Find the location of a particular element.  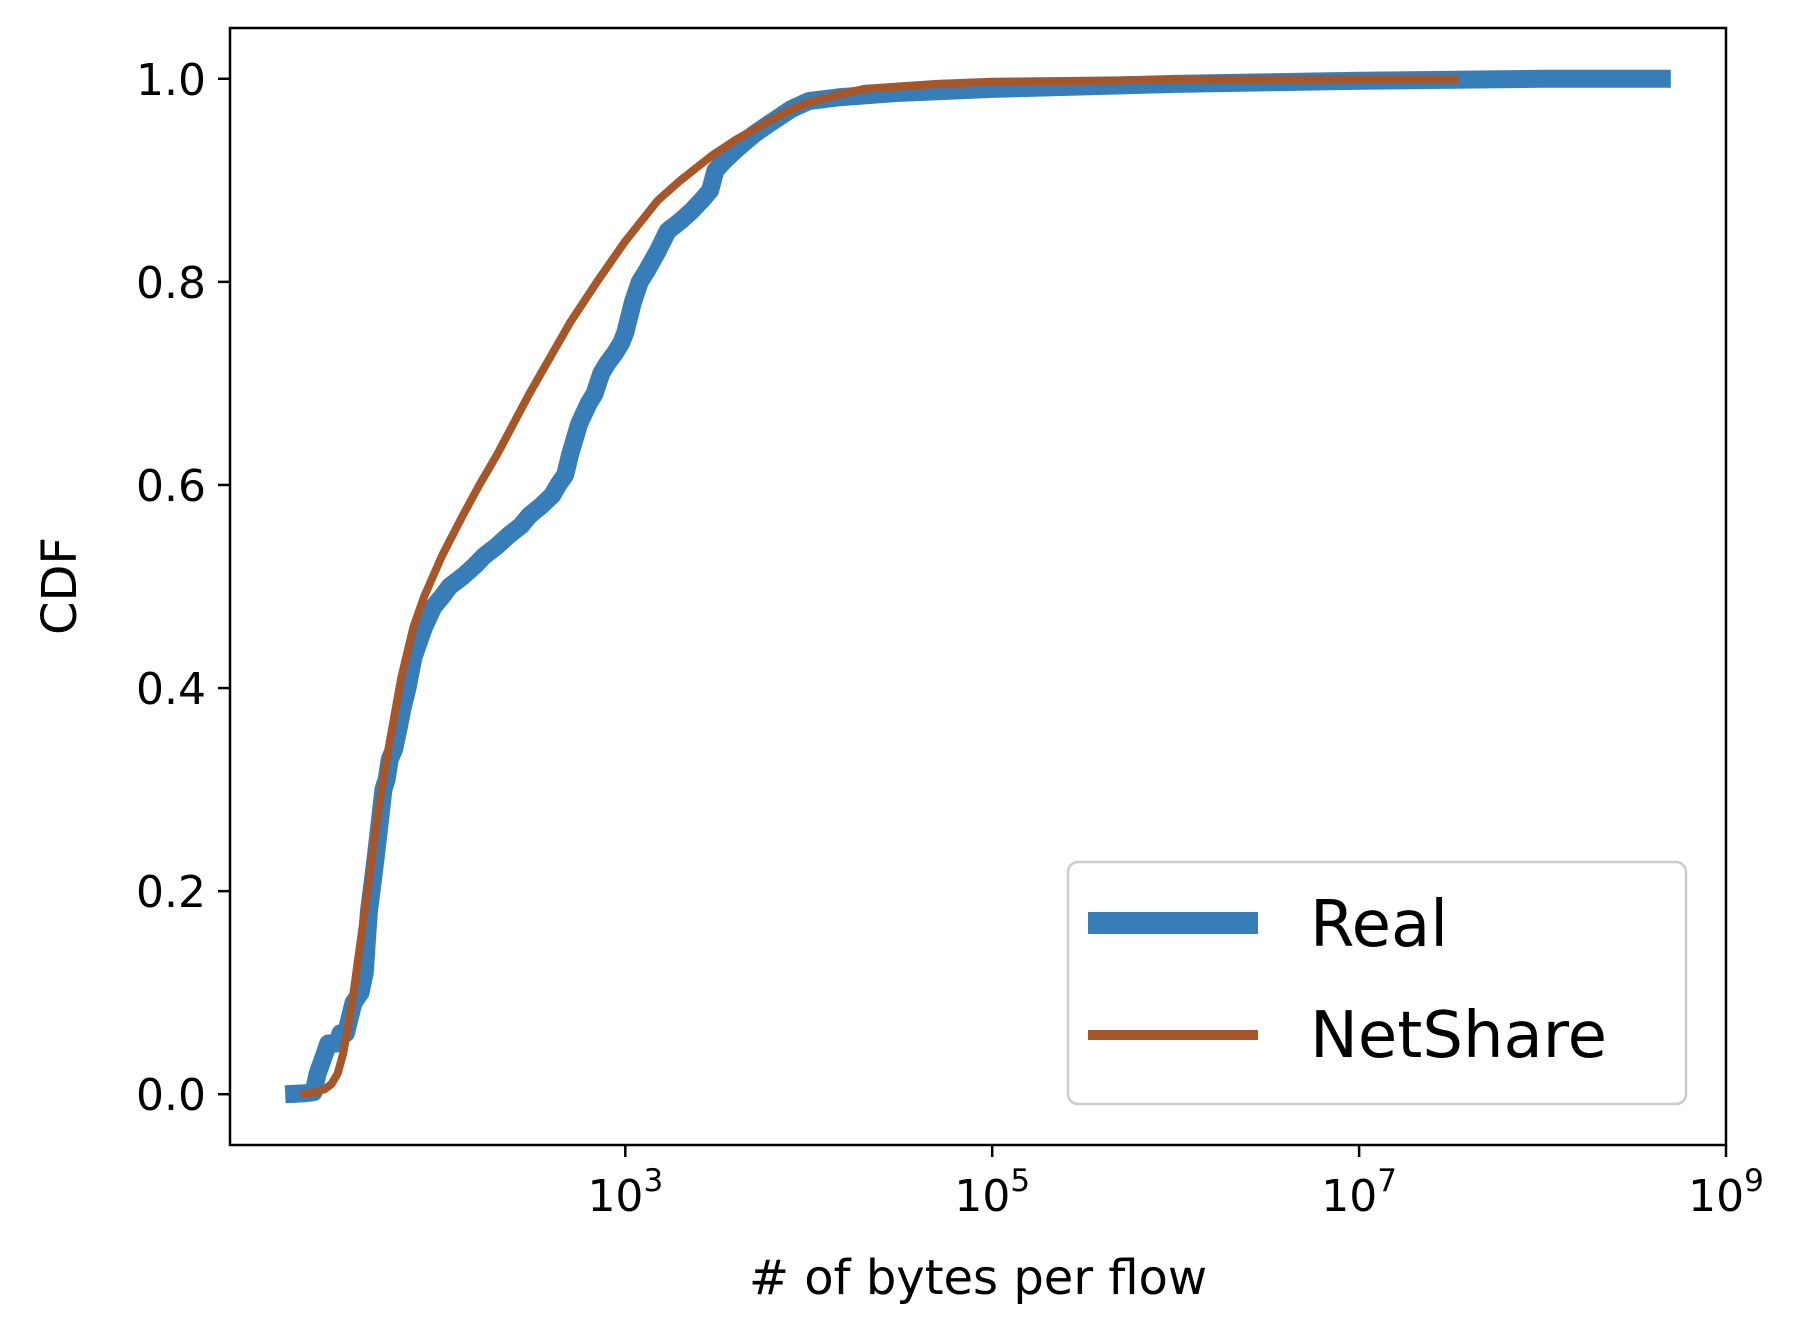

x-tick-label: 10⁷ is located at coordinates (1359, 1192).